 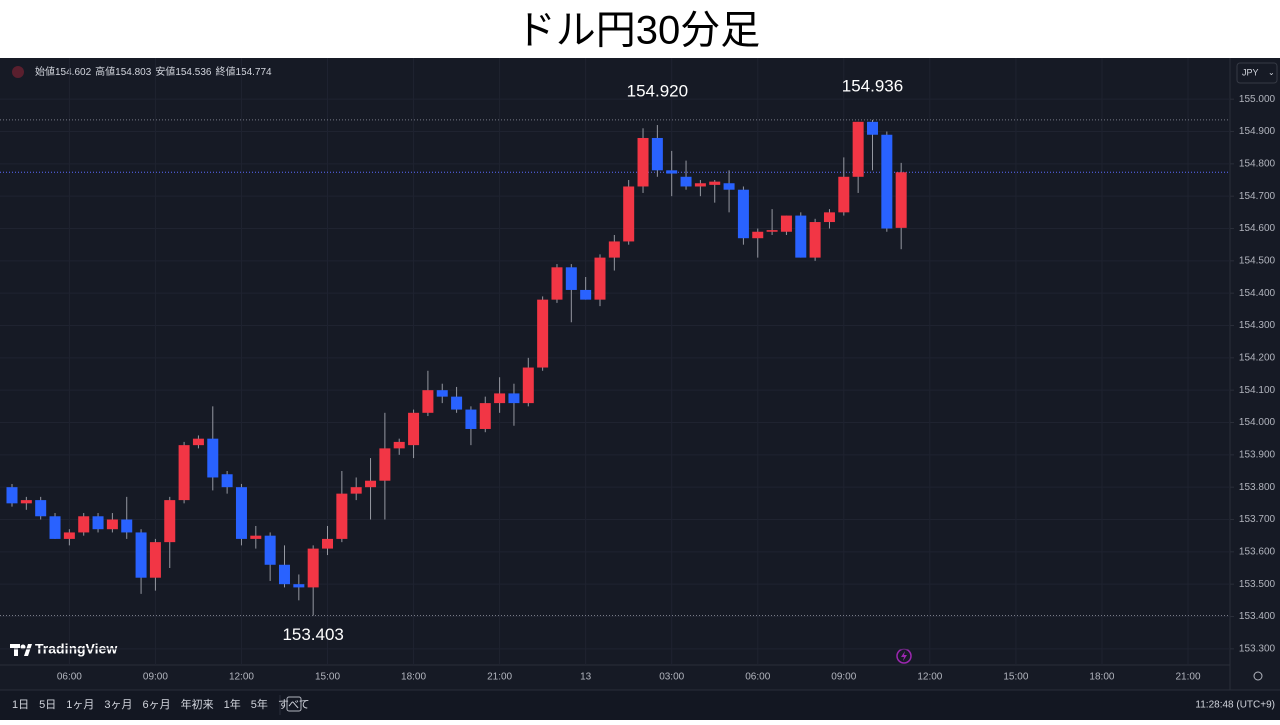 I want to click on ohlc-value: 154.536, so click(x=193, y=72).